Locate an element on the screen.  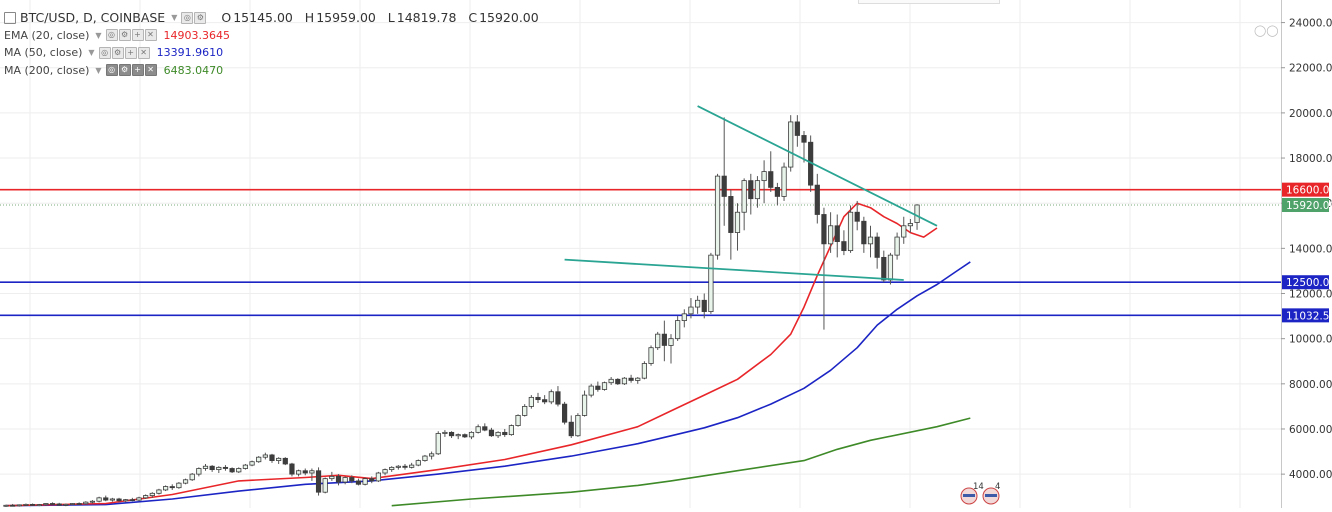
event-marker-band is located at coordinates (991, 495).